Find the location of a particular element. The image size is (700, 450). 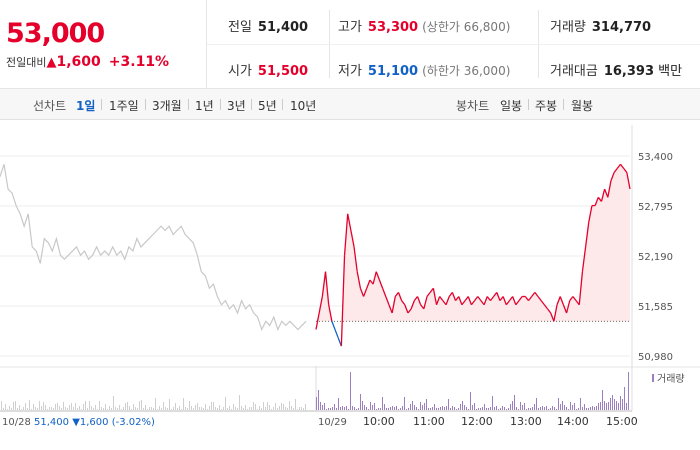

stat-value: 53,300 is located at coordinates (393, 27).